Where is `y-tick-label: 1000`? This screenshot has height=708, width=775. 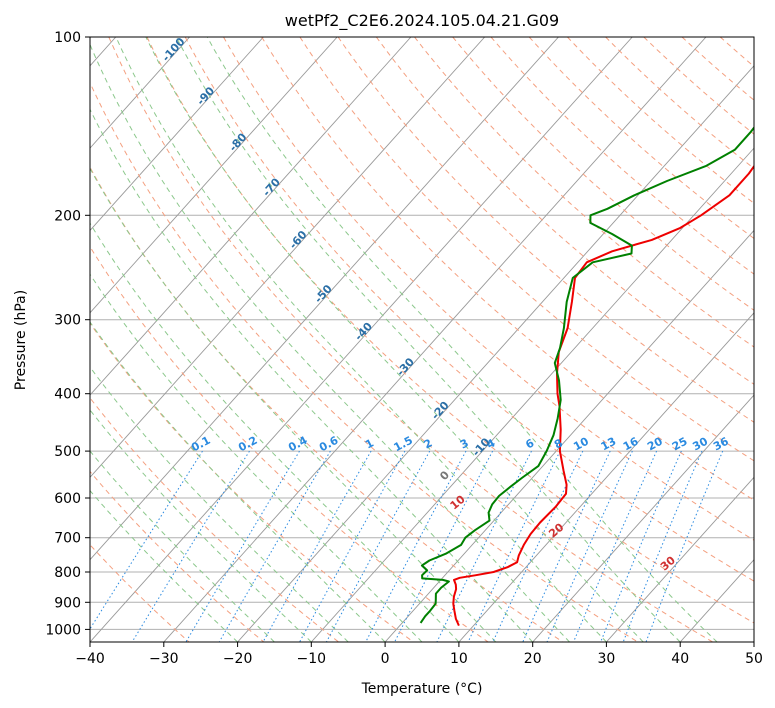 y-tick-label: 1000 is located at coordinates (63, 630).